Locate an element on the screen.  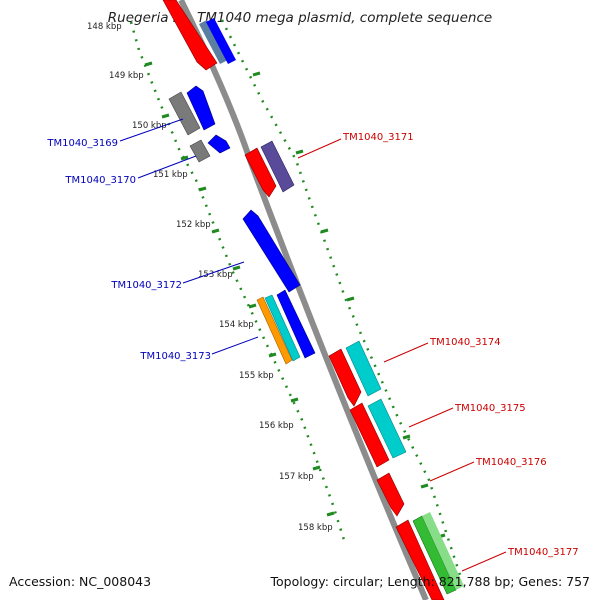
gene-label-3169: TM1040_3169 is located at coordinates (82, 143).